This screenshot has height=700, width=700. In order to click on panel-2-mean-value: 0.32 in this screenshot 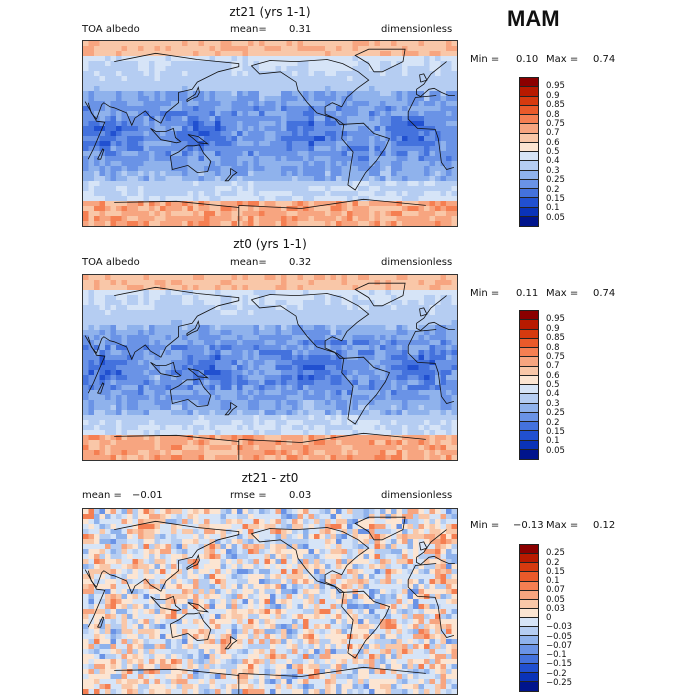, I will do `click(300, 262)`.